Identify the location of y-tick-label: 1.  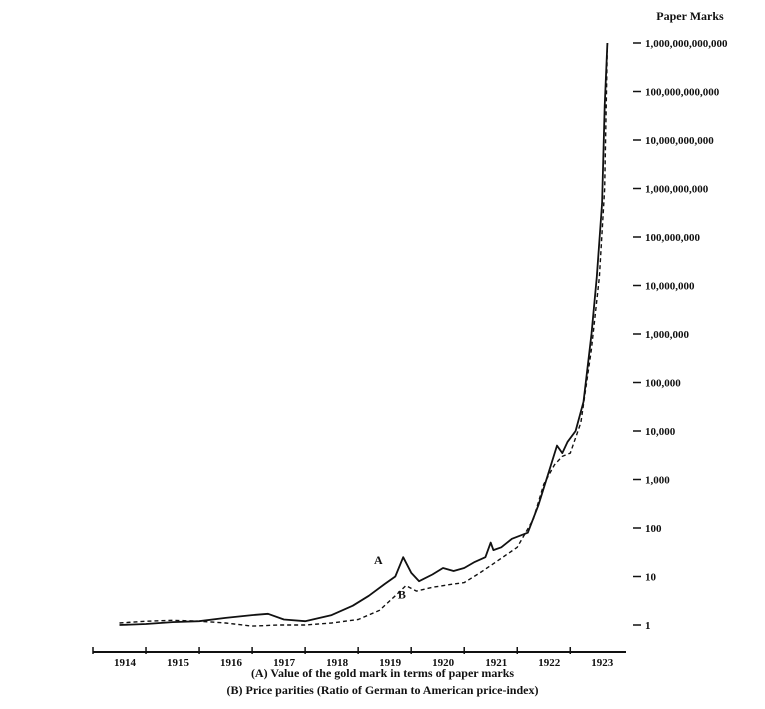
(648, 626).